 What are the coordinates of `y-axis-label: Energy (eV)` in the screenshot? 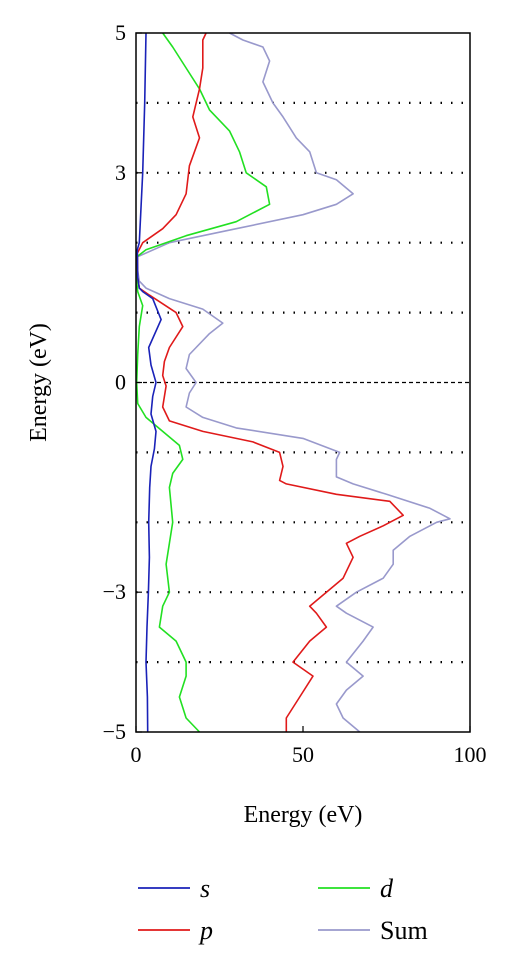 It's located at (39, 382).